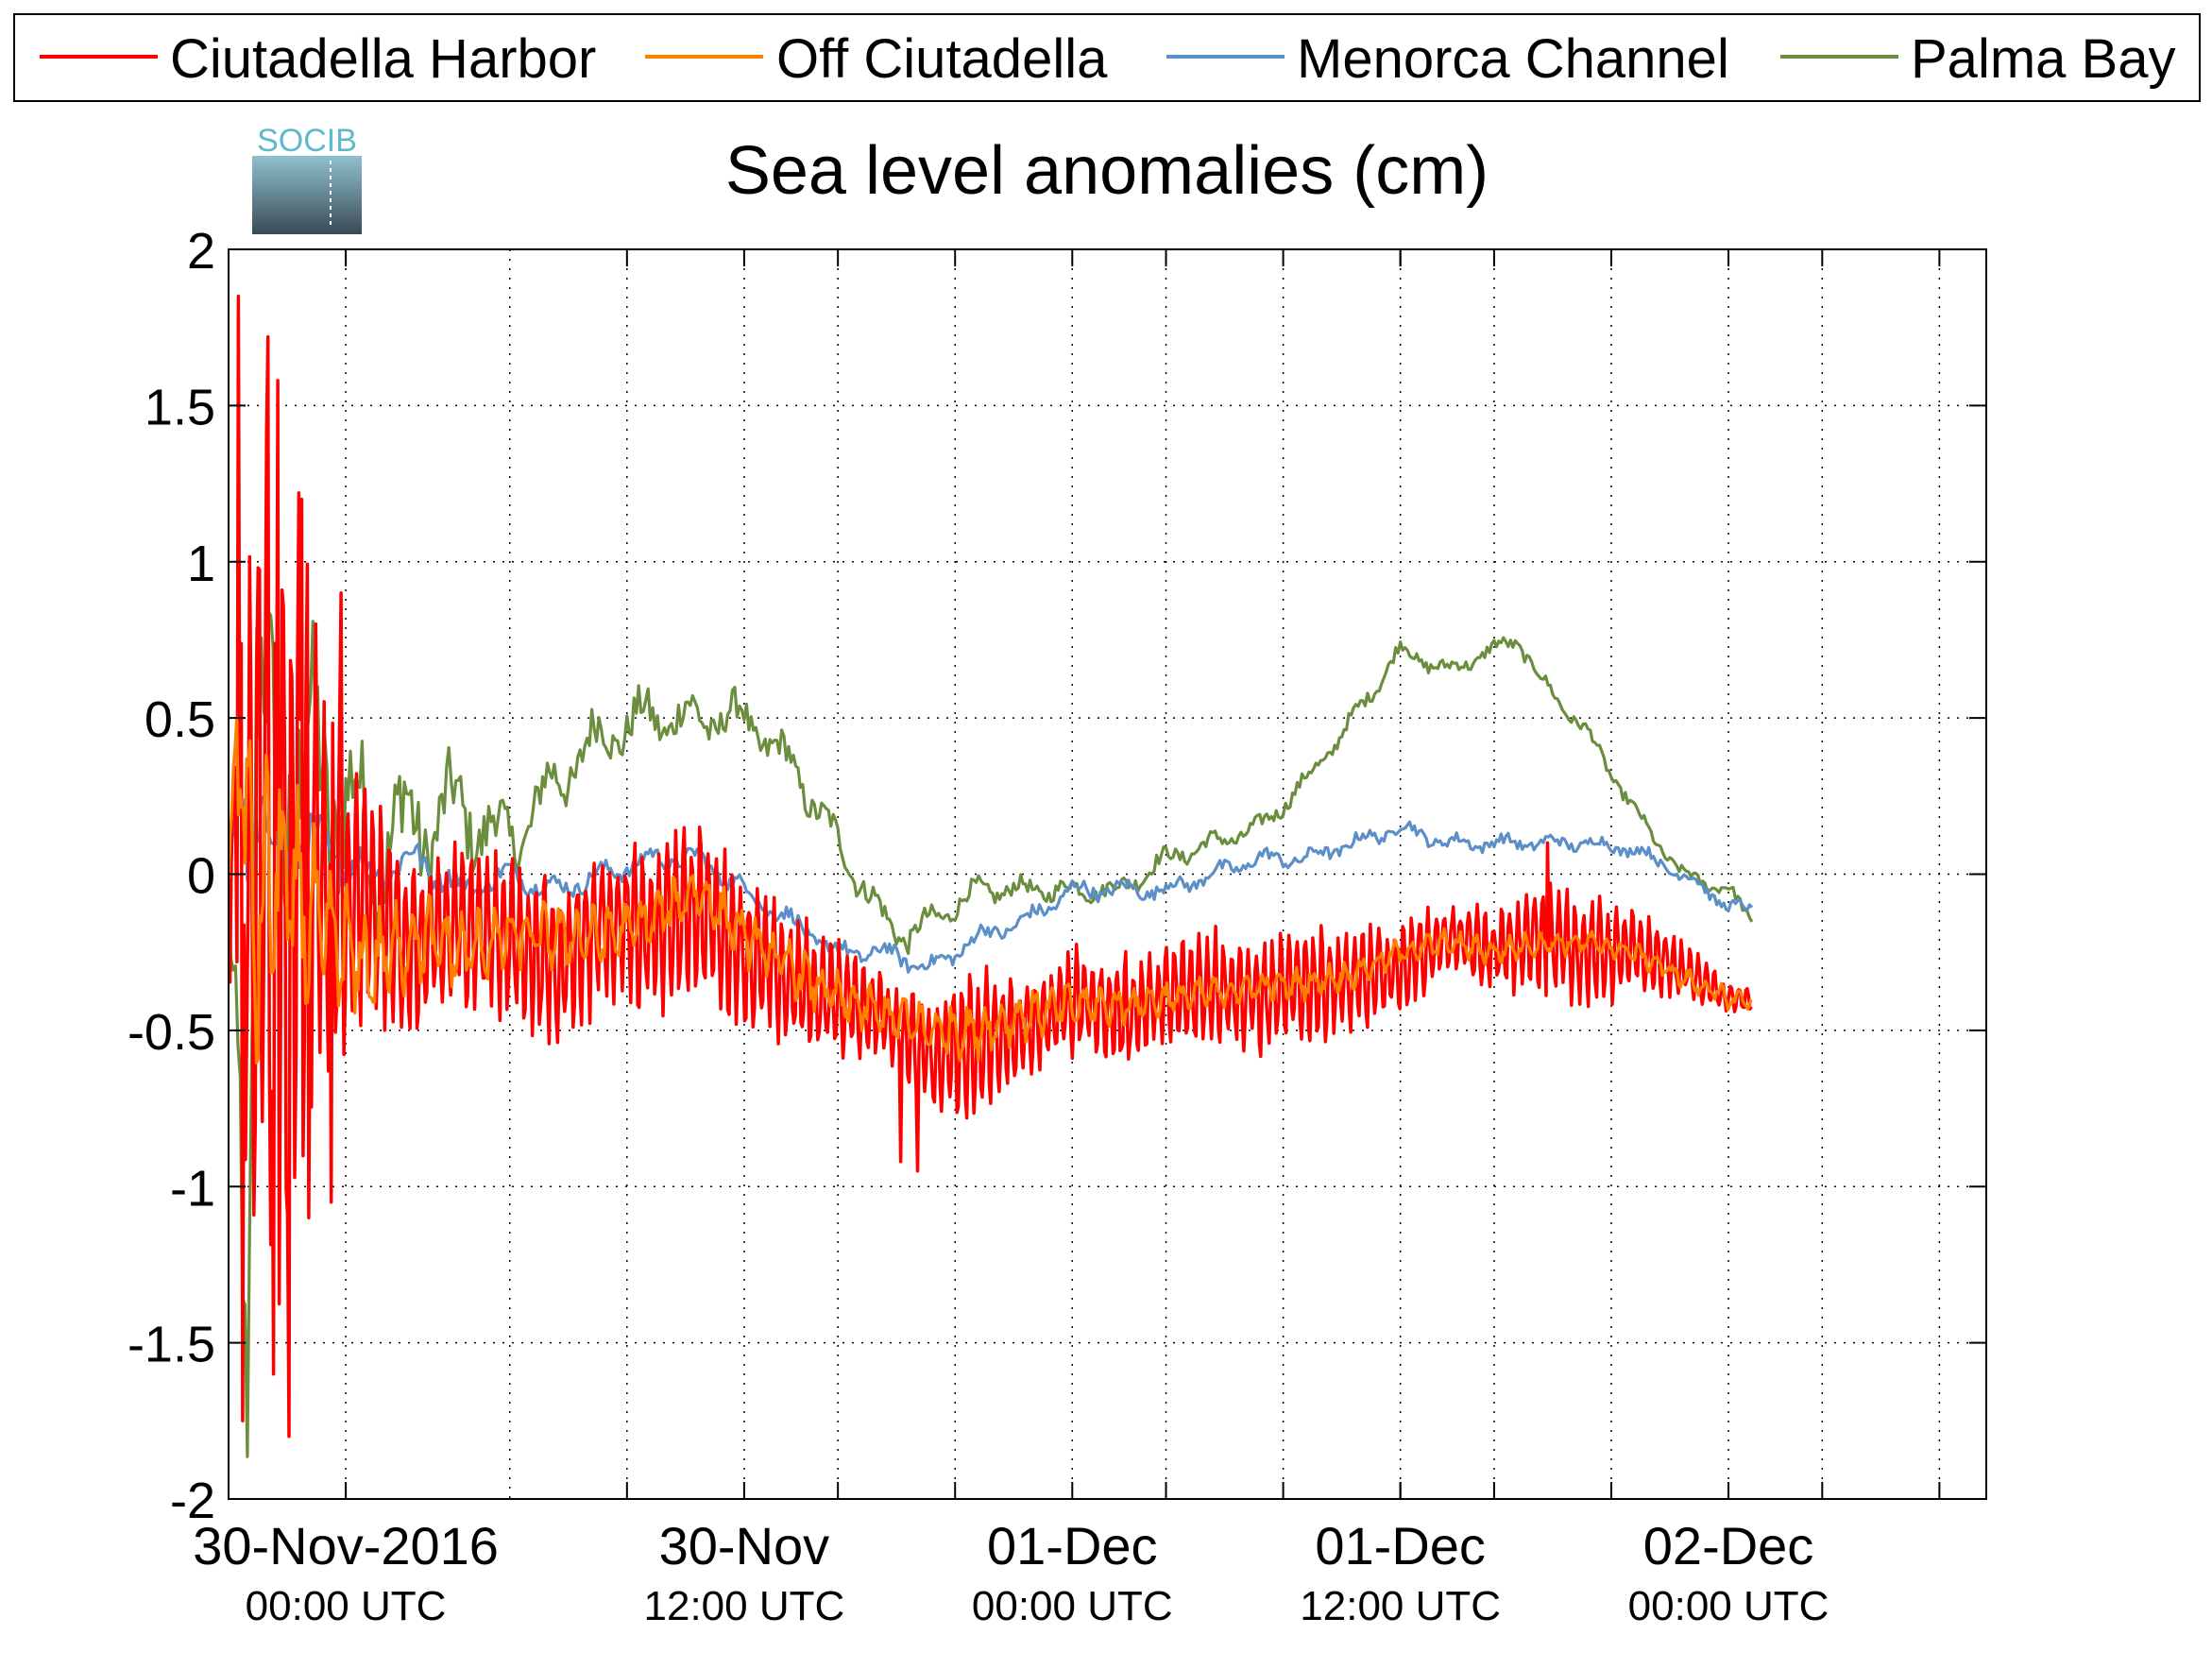  I want to click on socib-logo: SOCIB, so click(307, 178).